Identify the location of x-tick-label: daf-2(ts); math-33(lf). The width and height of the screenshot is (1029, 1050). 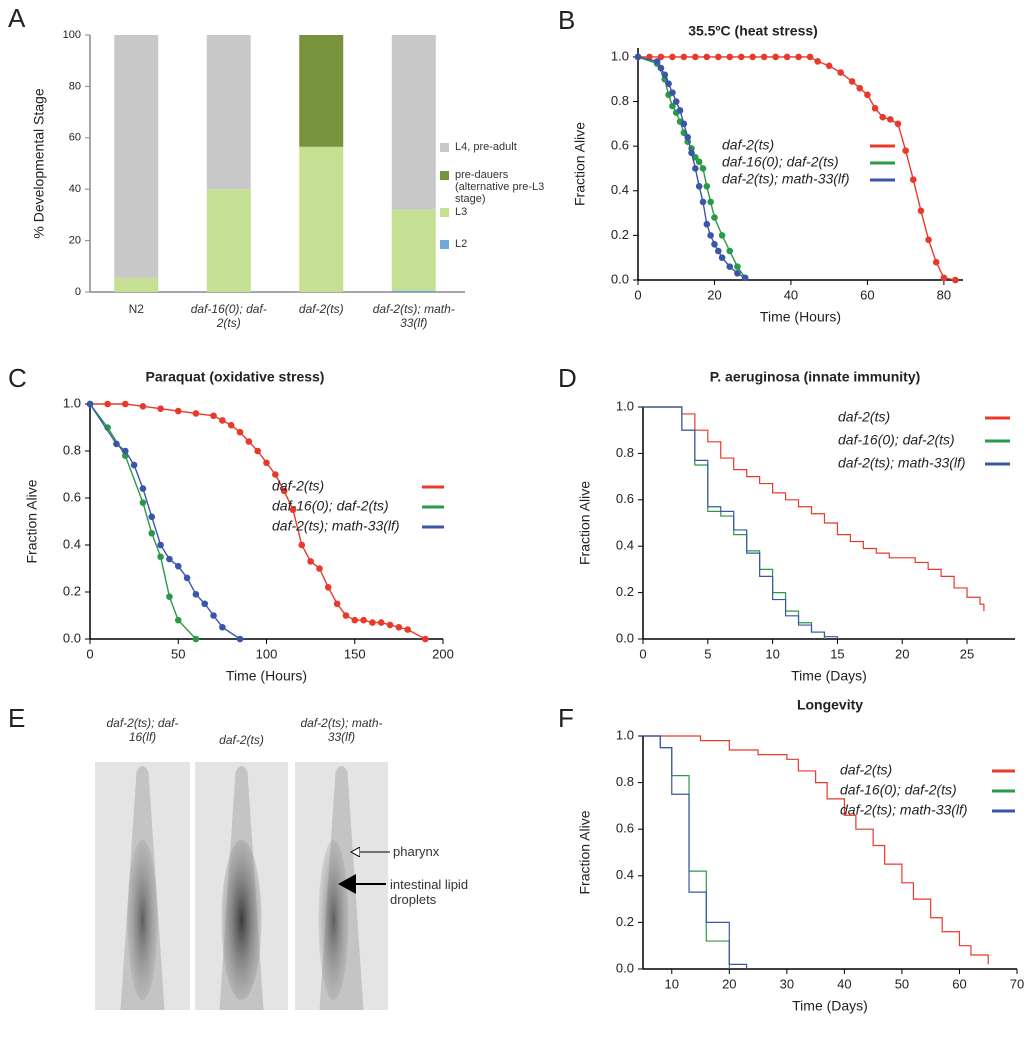
(413, 316).